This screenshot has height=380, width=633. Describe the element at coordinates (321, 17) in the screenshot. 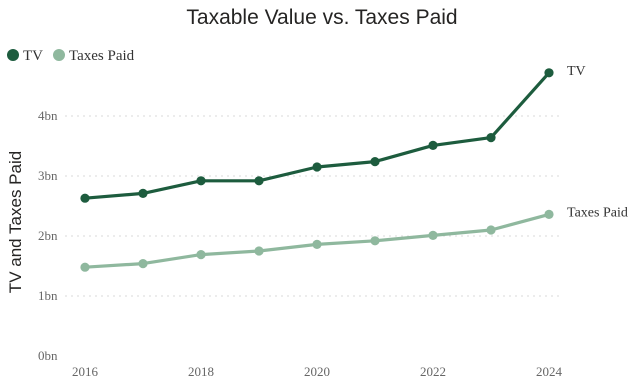

I see `chart-title: Taxable Value vs. Taxes Paid` at that location.